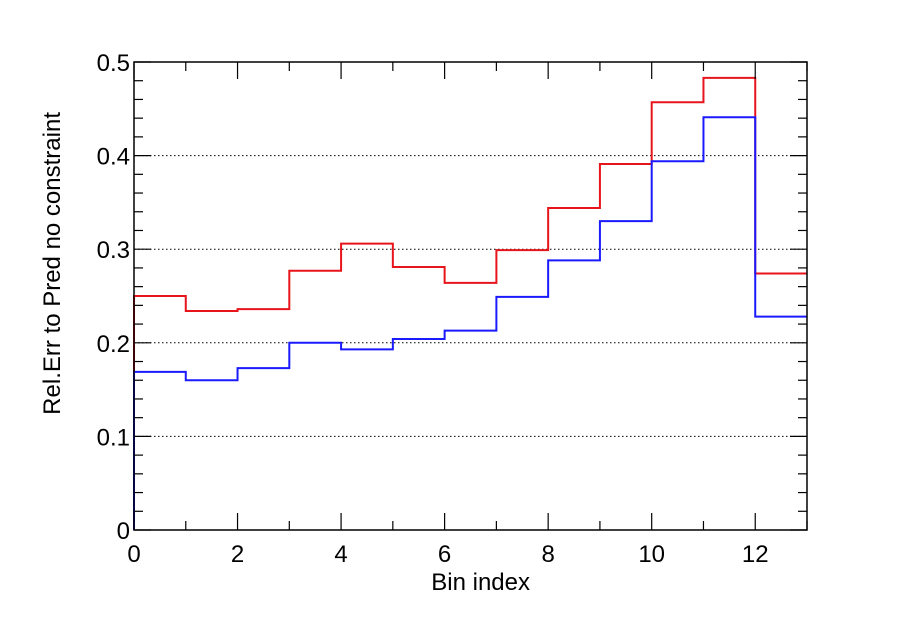  What do you see at coordinates (444, 554) in the screenshot?
I see `x-tick-label: 6` at bounding box center [444, 554].